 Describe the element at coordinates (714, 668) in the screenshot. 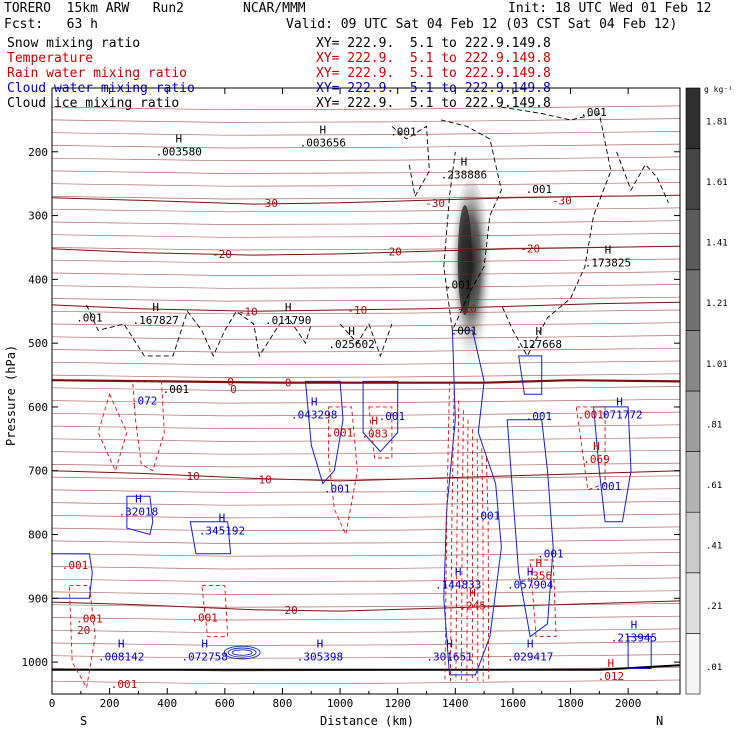

I see `colorbar-label: .01` at that location.